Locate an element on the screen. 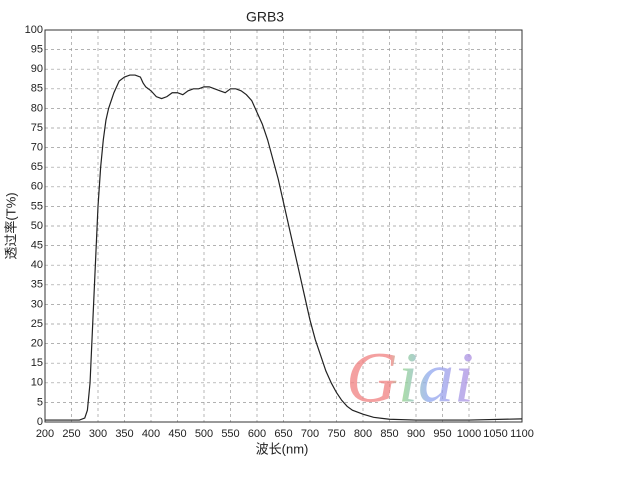 The image size is (640, 480). x-tick-label: 500 is located at coordinates (204, 434).